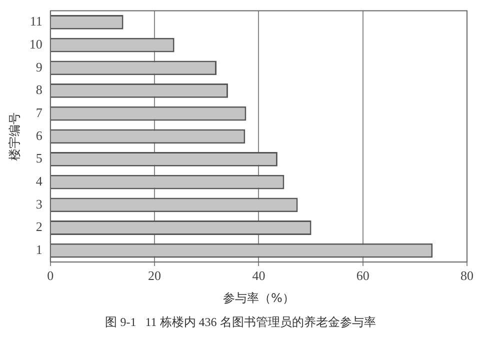 This screenshot has height=343, width=481. Describe the element at coordinates (363, 276) in the screenshot. I see `x-tick-label: 60` at that location.